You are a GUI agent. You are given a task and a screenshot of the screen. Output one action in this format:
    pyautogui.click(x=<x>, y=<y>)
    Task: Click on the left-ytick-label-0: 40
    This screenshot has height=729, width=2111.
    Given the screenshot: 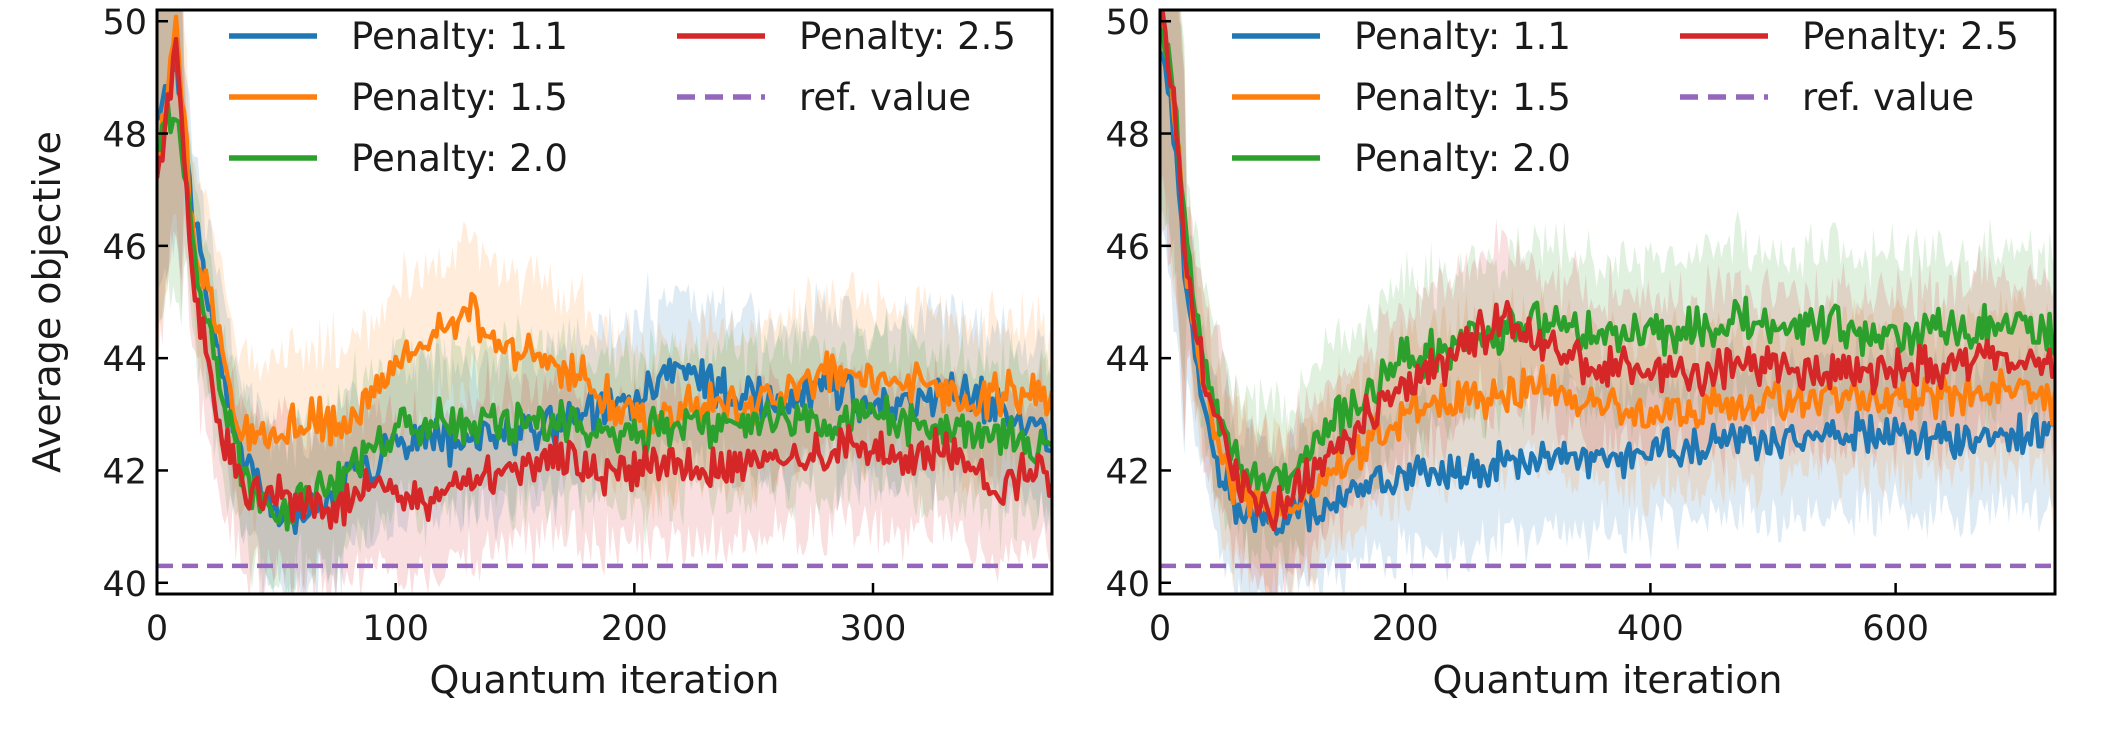 What is the action you would take?
    pyautogui.click(x=124, y=585)
    